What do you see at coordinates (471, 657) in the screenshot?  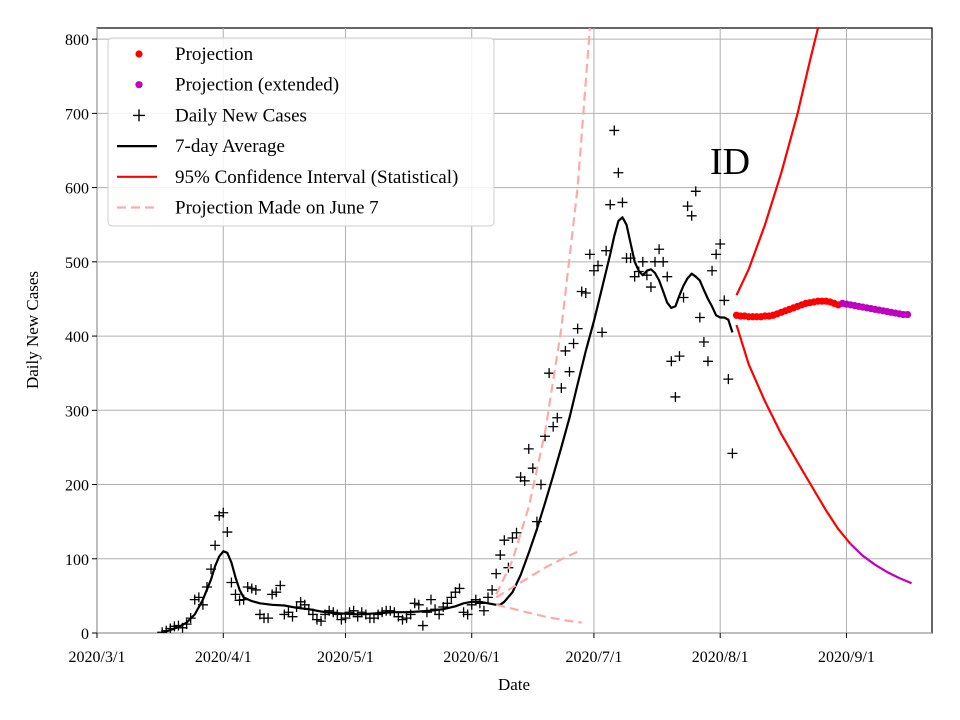 I see `x-tick-label: 2020/6/1` at bounding box center [471, 657].